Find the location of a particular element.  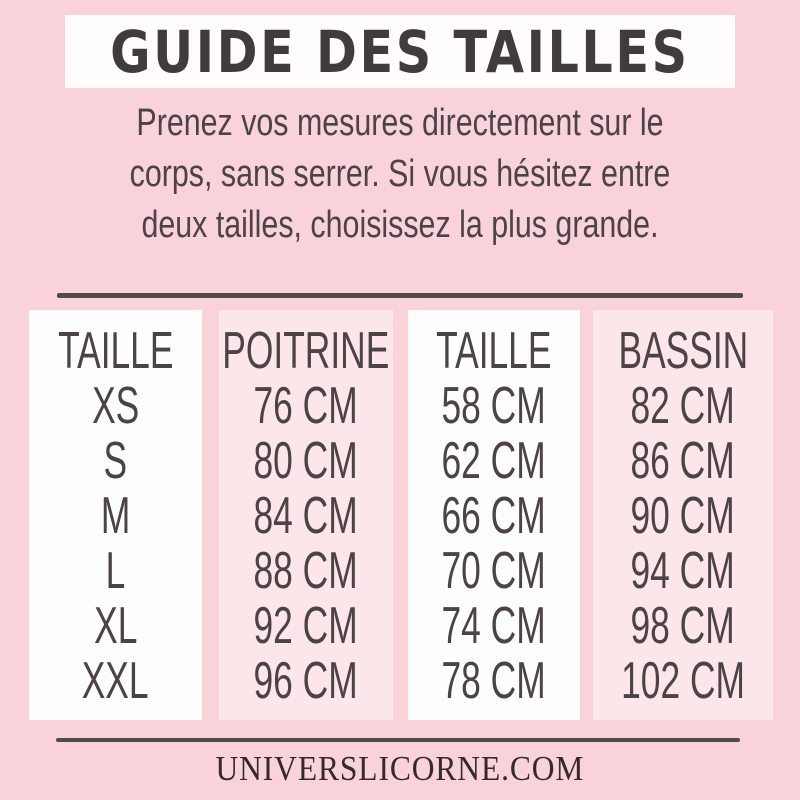

measure-cell: 82 CM is located at coordinates (683, 406).